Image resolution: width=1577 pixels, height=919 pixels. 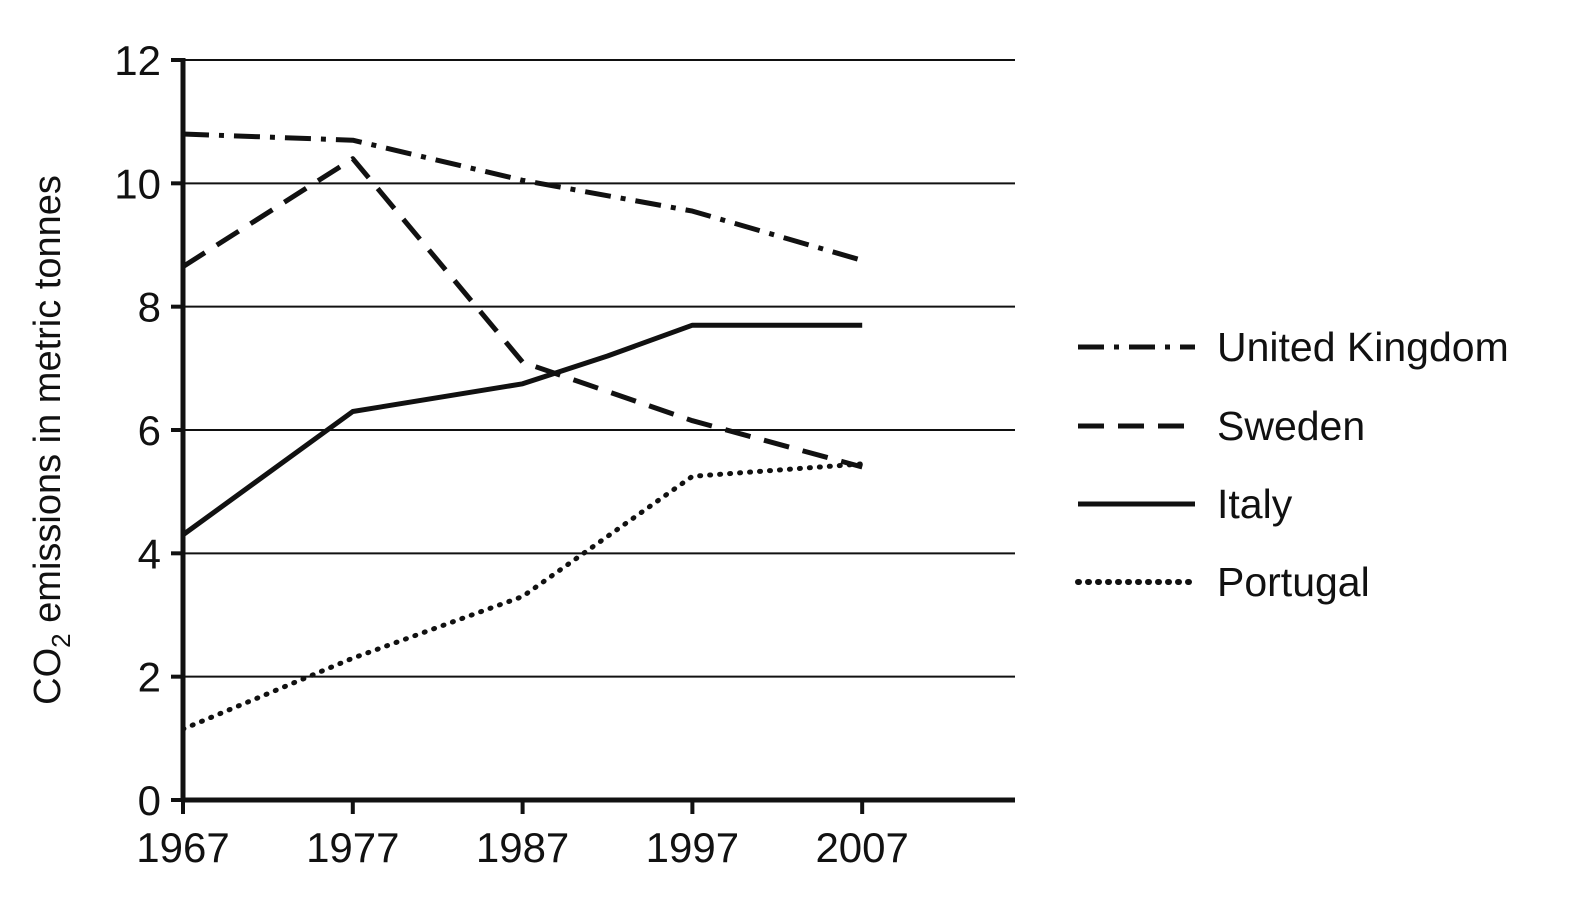 What do you see at coordinates (522, 197) in the screenshot?
I see `series-line-united-kingdom` at bounding box center [522, 197].